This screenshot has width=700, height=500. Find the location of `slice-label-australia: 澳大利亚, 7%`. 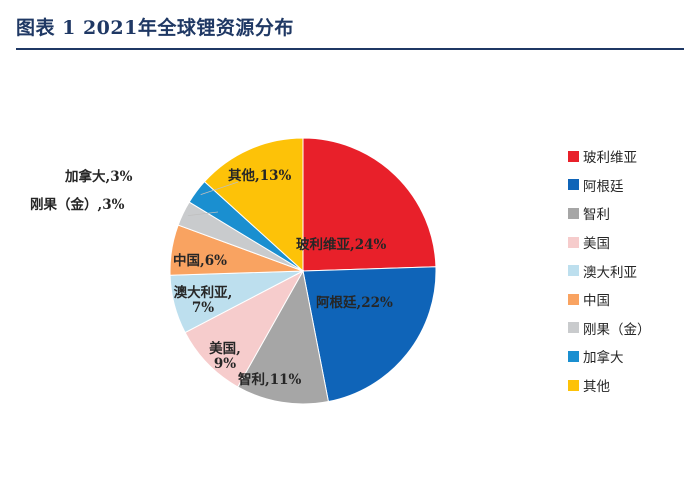

slice-label-australia: 澳大利亚, 7% is located at coordinates (203, 300).